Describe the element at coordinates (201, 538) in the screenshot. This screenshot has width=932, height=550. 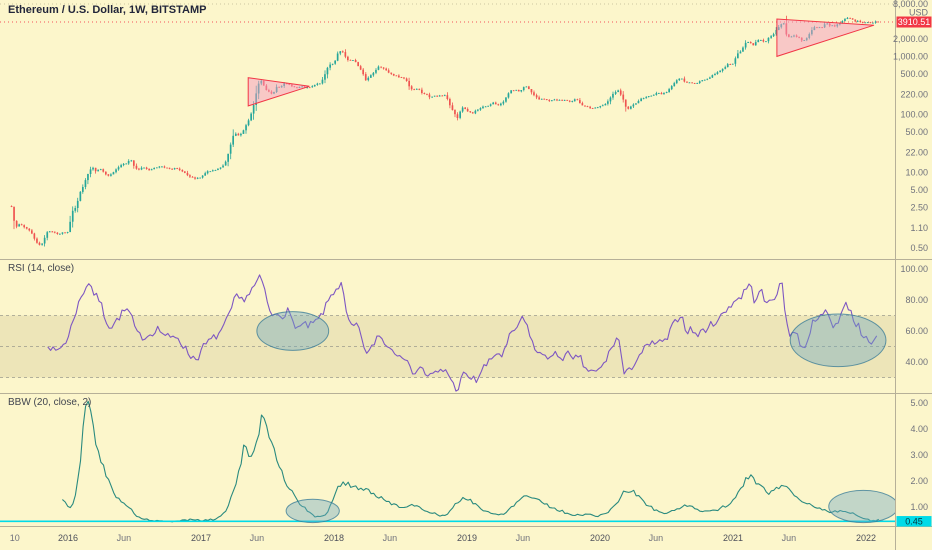
I see `time-axis-label: 2017` at that location.